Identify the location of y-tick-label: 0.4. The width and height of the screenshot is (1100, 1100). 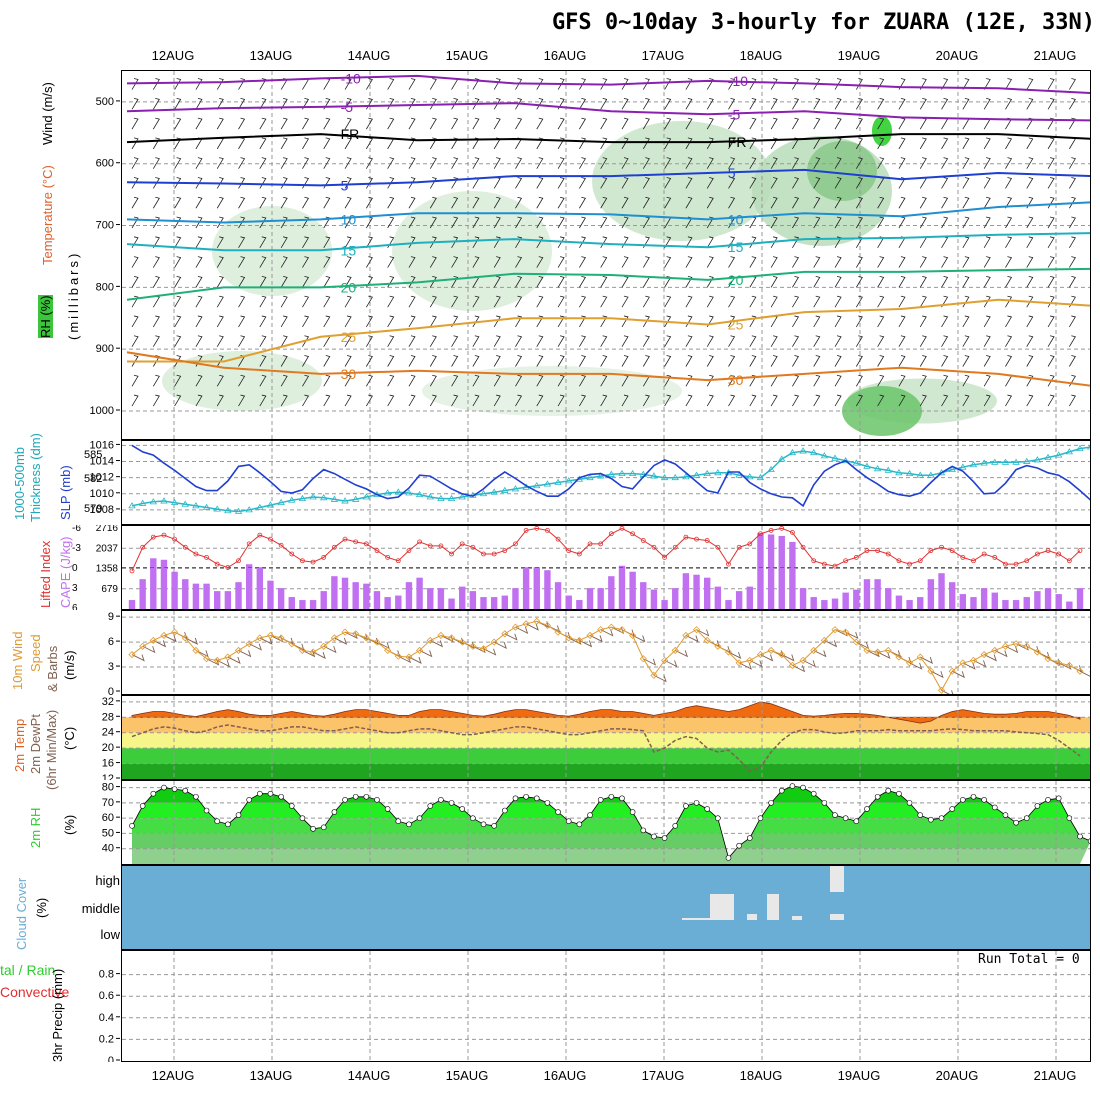
(106, 1018).